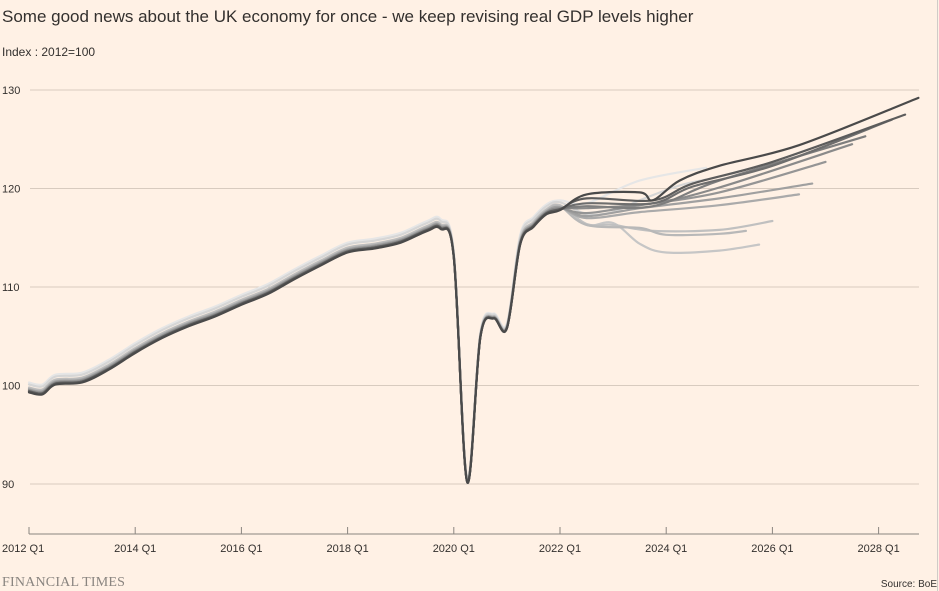 This screenshot has width=939, height=591. Describe the element at coordinates (772, 549) in the screenshot. I see `x-tick-label: 2026 Q1` at that location.